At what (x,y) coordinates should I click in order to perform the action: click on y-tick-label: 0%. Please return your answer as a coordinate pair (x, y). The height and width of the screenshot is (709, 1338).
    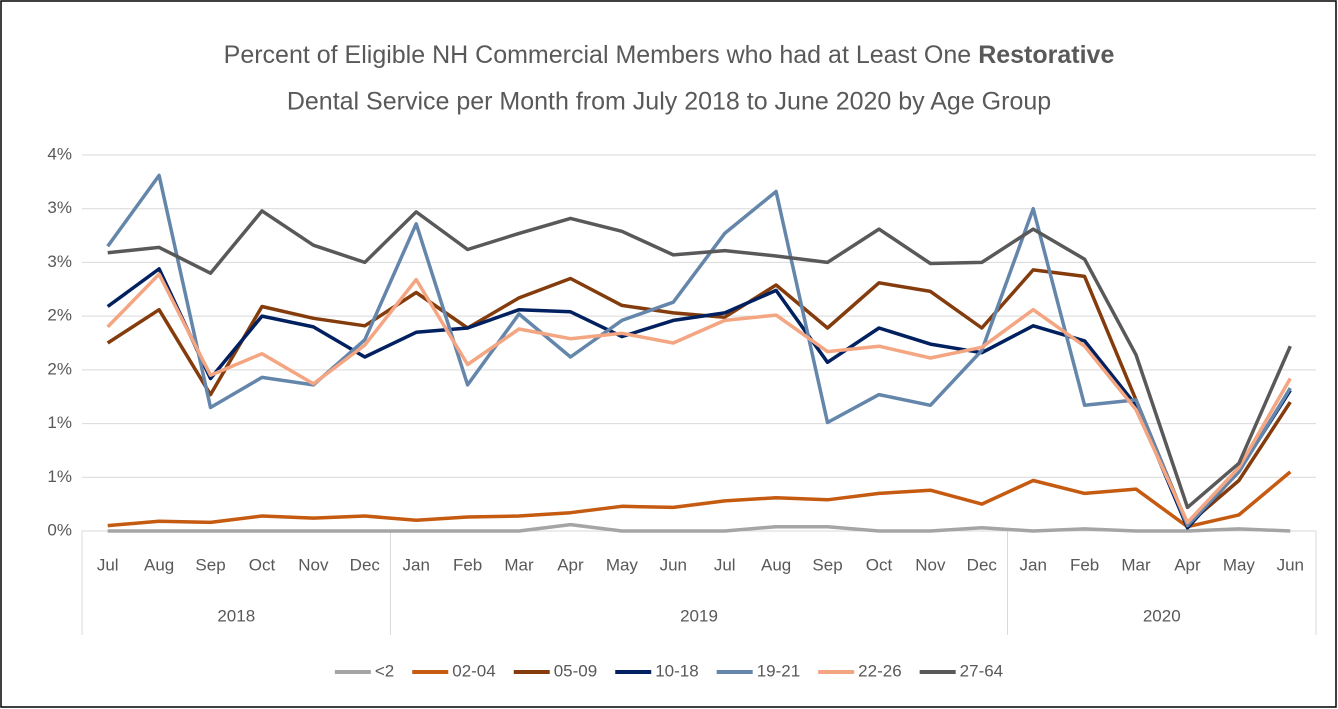
    Looking at the image, I should click on (59, 529).